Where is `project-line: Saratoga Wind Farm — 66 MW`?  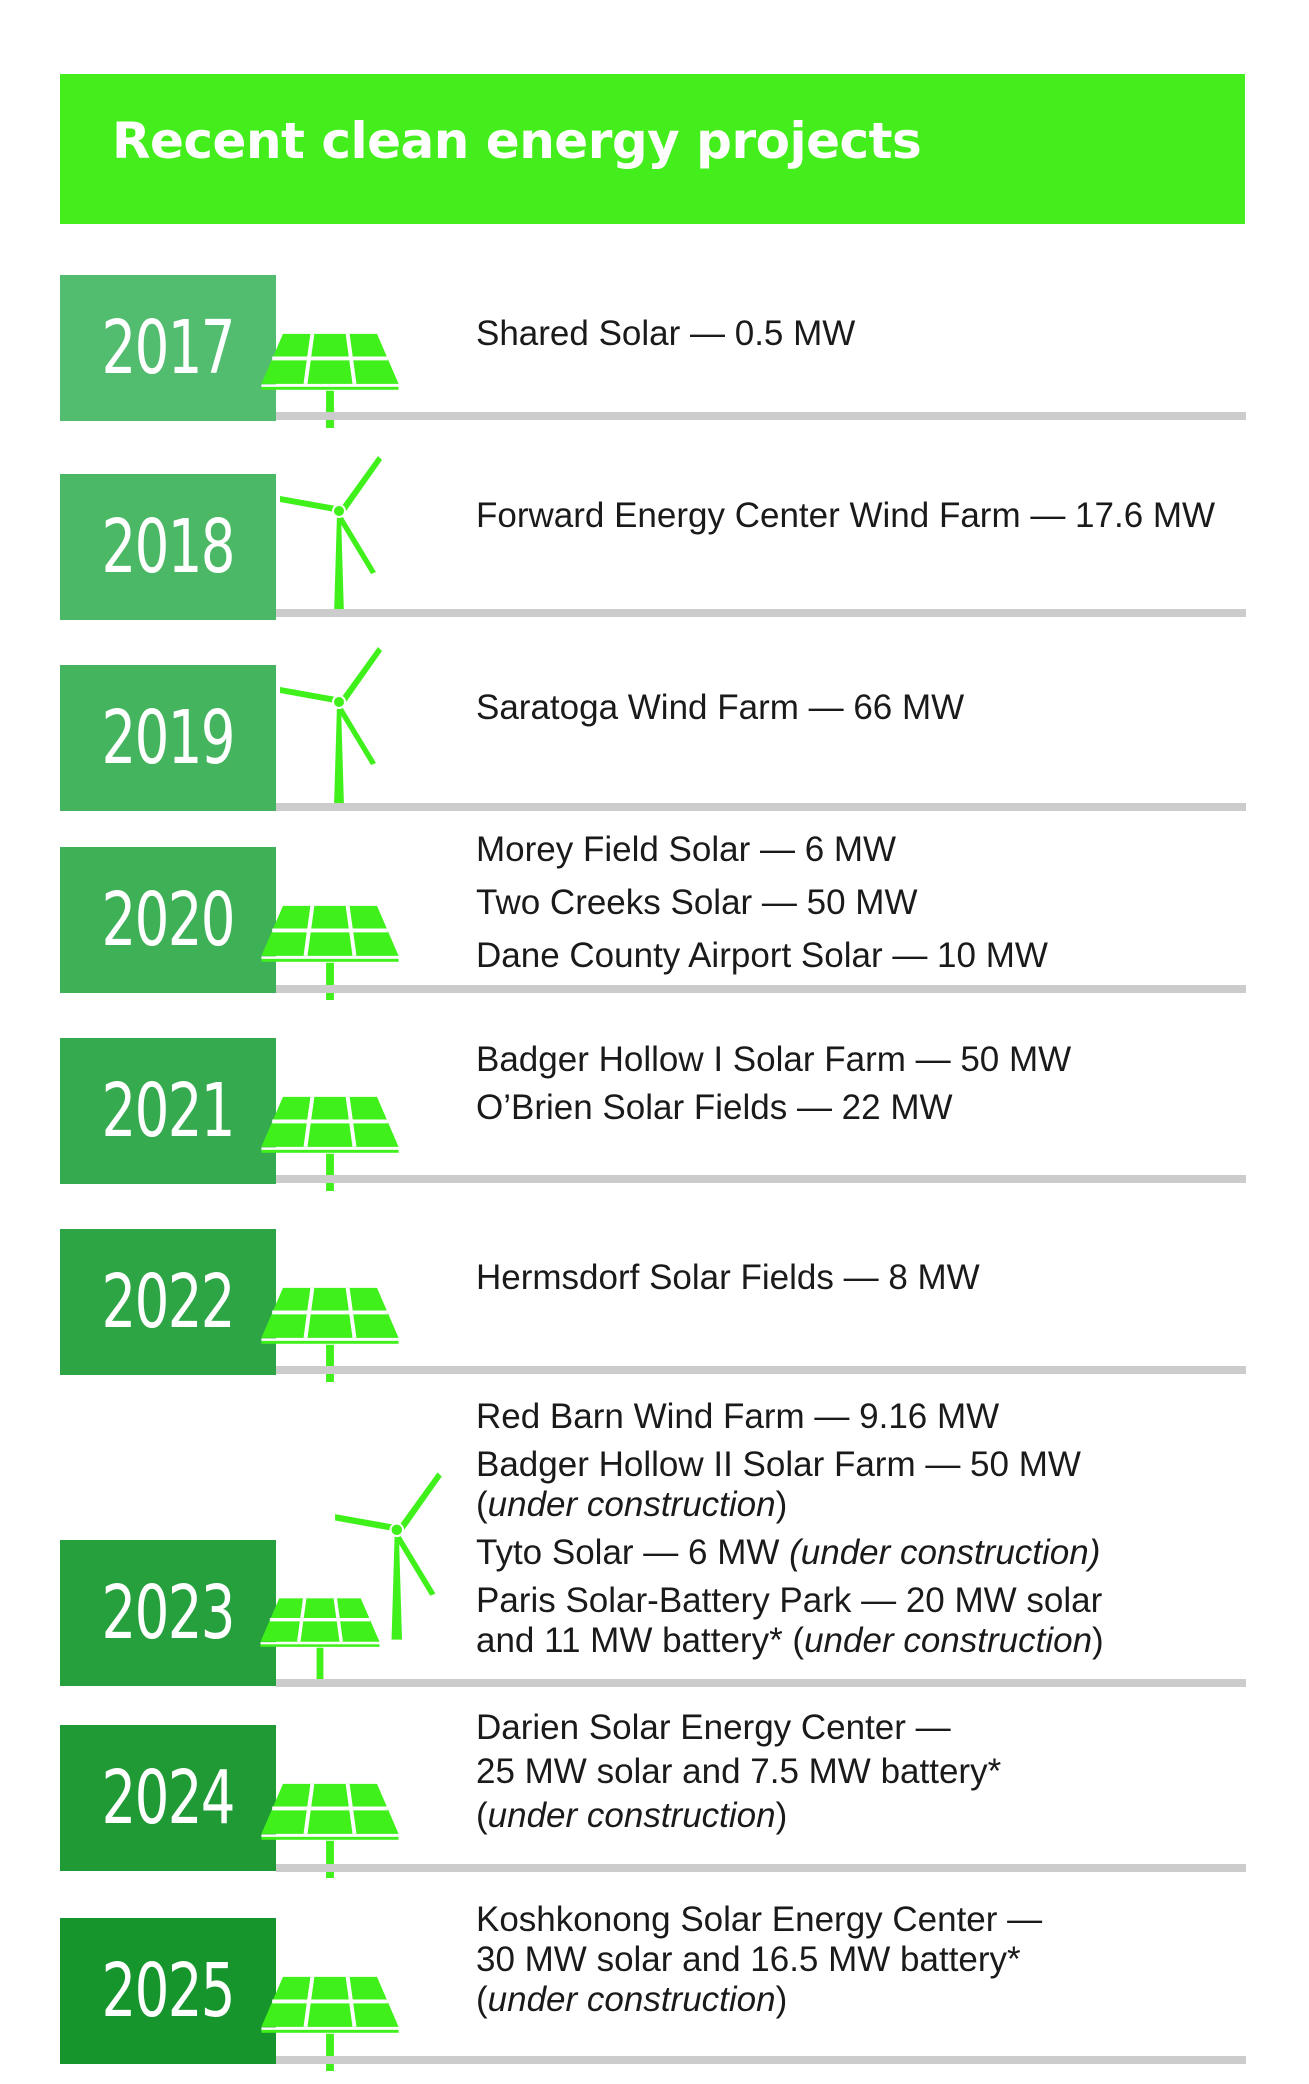 project-line: Saratoga Wind Farm — 66 MW is located at coordinates (720, 707).